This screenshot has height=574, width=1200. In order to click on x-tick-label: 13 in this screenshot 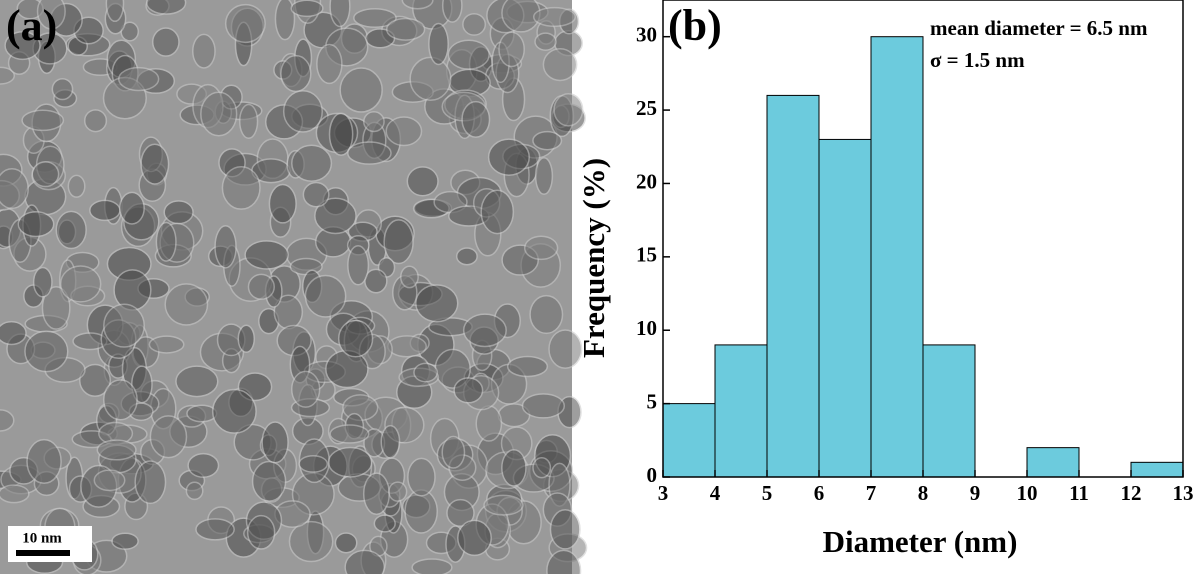, I will do `click(1183, 493)`.